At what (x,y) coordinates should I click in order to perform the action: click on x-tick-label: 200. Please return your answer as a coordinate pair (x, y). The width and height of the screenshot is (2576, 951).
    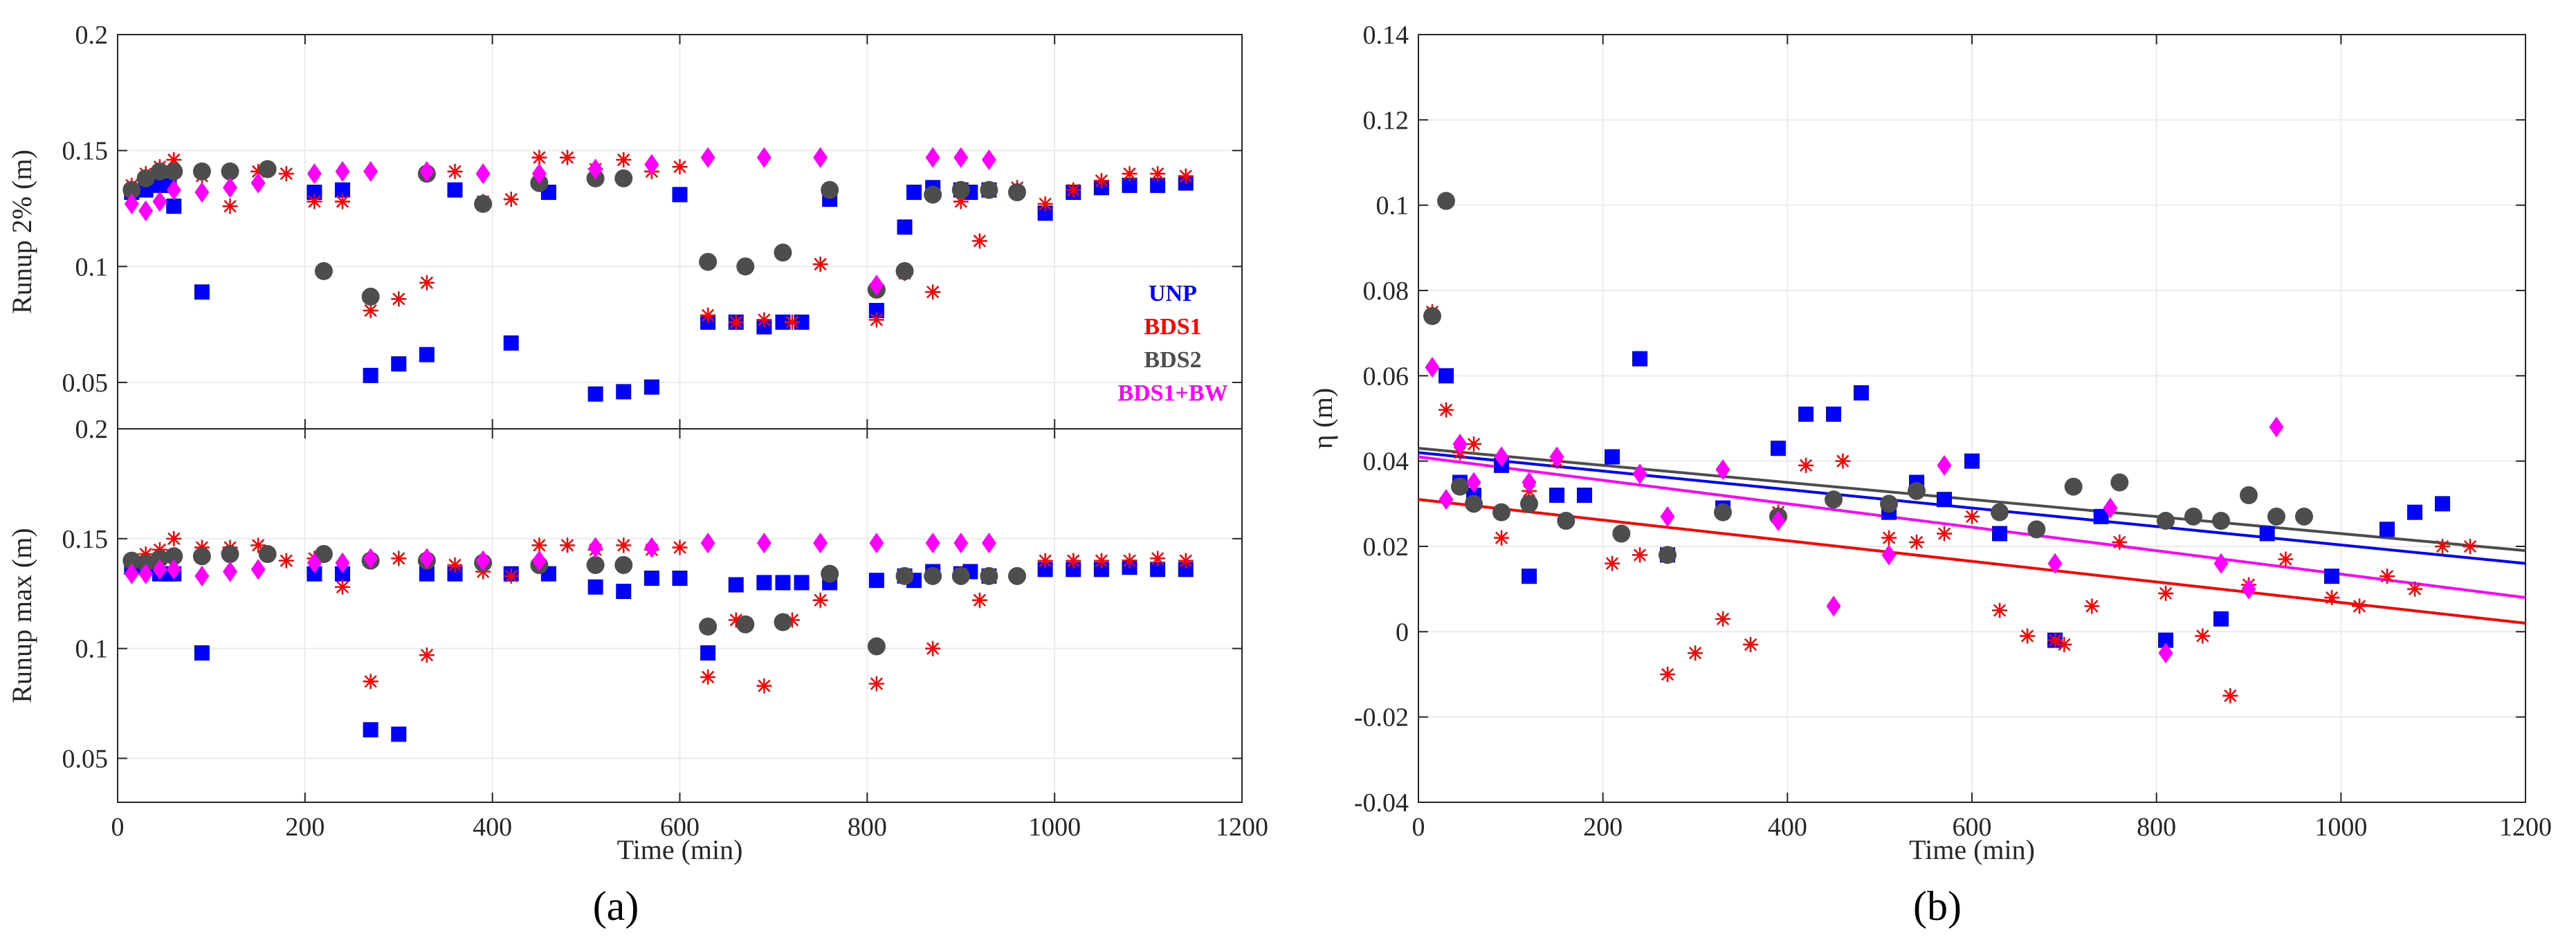
    Looking at the image, I should click on (305, 827).